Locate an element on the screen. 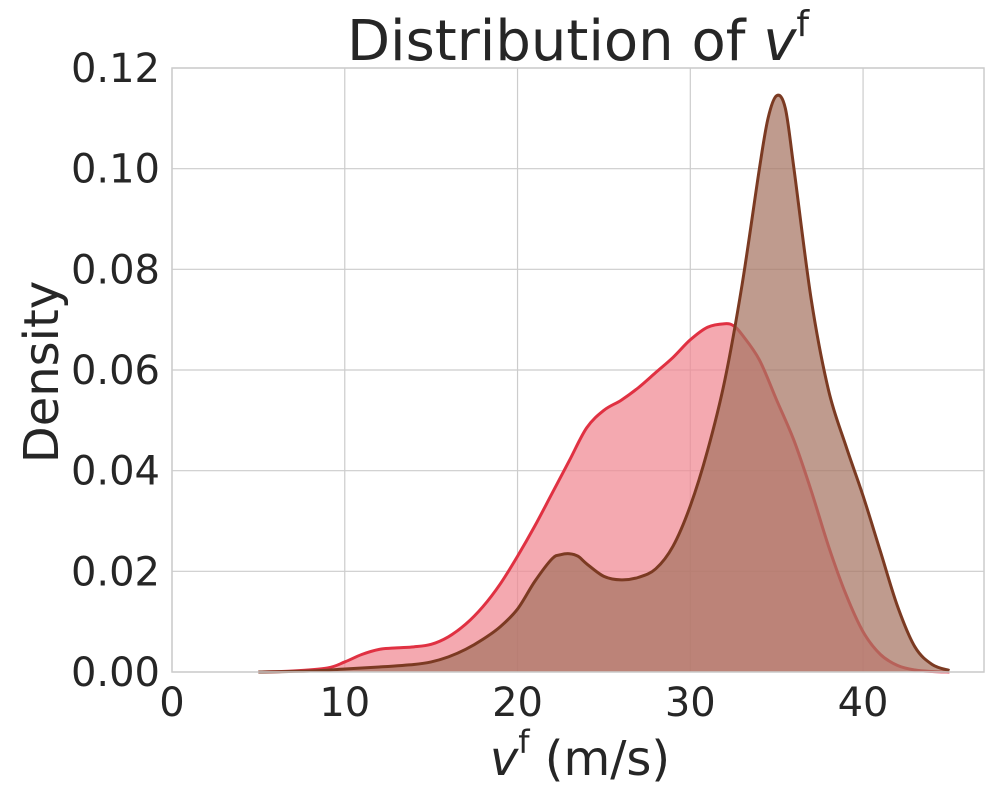  x-tick-label: 40 is located at coordinates (863, 703).